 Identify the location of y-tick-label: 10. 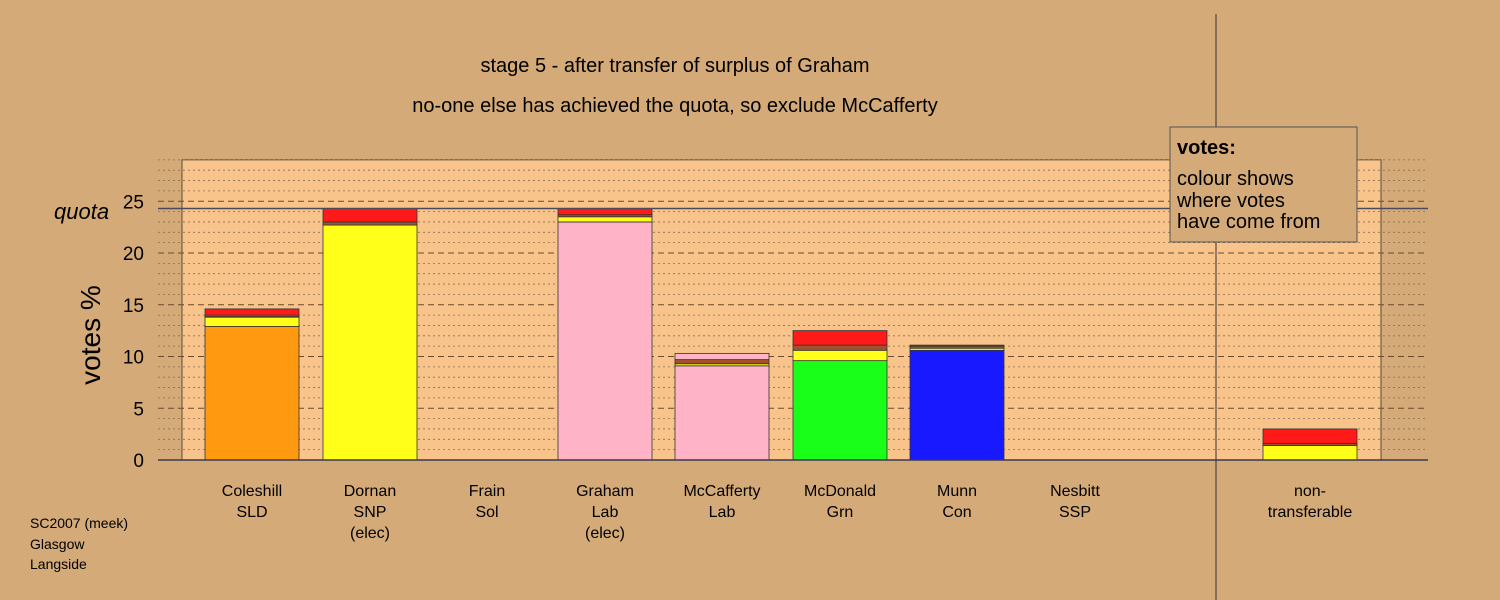
(133, 358).